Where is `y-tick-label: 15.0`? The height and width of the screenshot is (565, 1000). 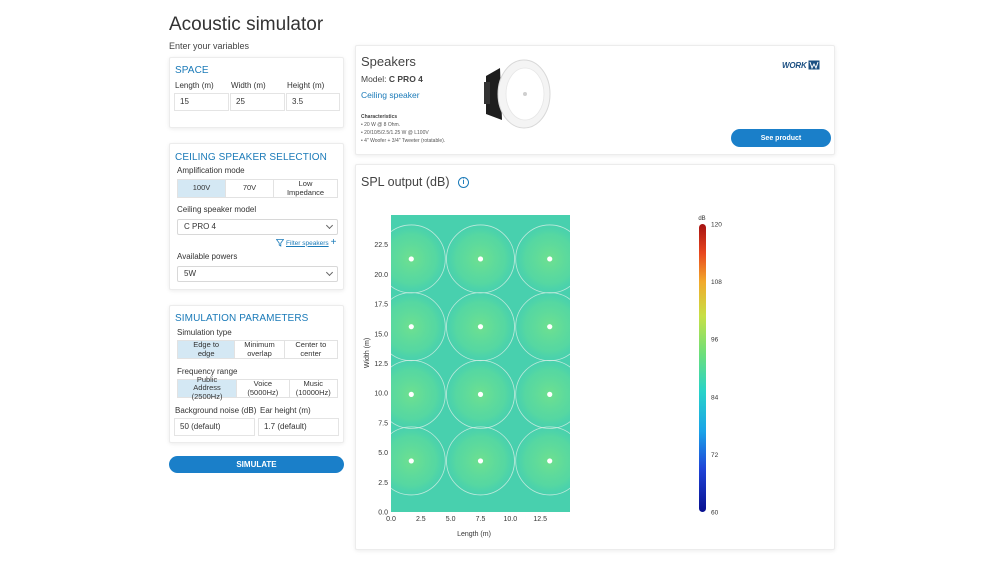
y-tick-label: 15.0 is located at coordinates (381, 334).